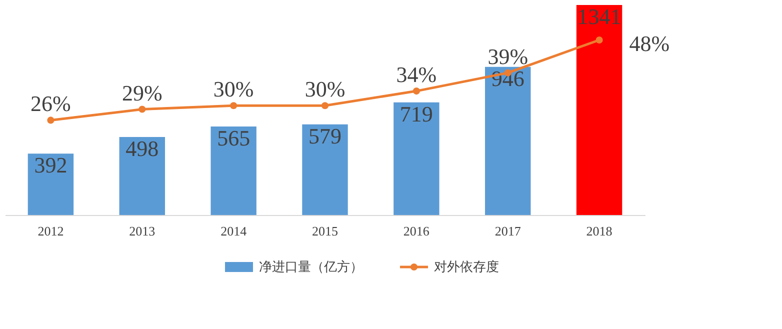 The image size is (782, 329). I want to click on data-label: 565, so click(233, 138).